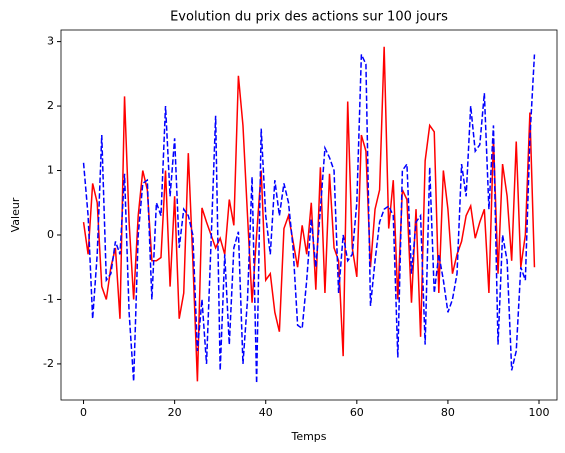 The height and width of the screenshot is (453, 565). I want to click on y-tick-label: -2, so click(48, 363).